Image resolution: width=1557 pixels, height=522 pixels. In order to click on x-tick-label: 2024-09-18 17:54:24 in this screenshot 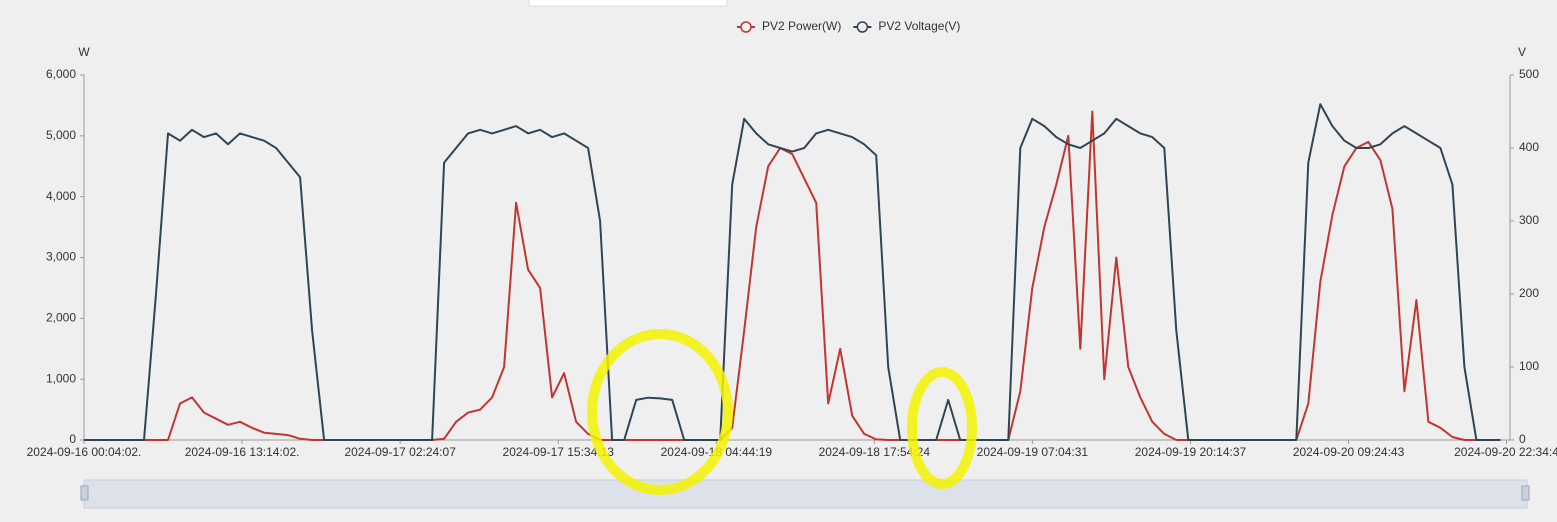, I will do `click(875, 452)`.